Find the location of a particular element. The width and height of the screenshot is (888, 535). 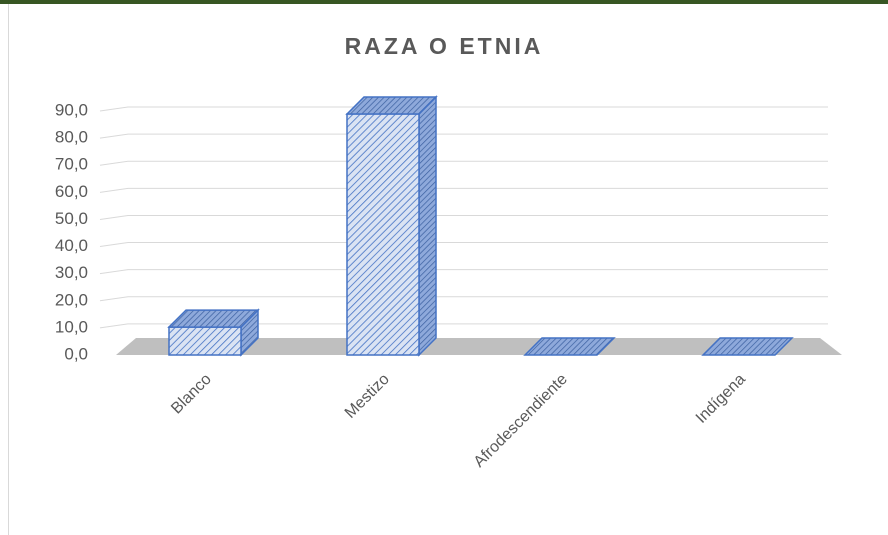

x-tick-label: Blanco is located at coordinates (191, 394).